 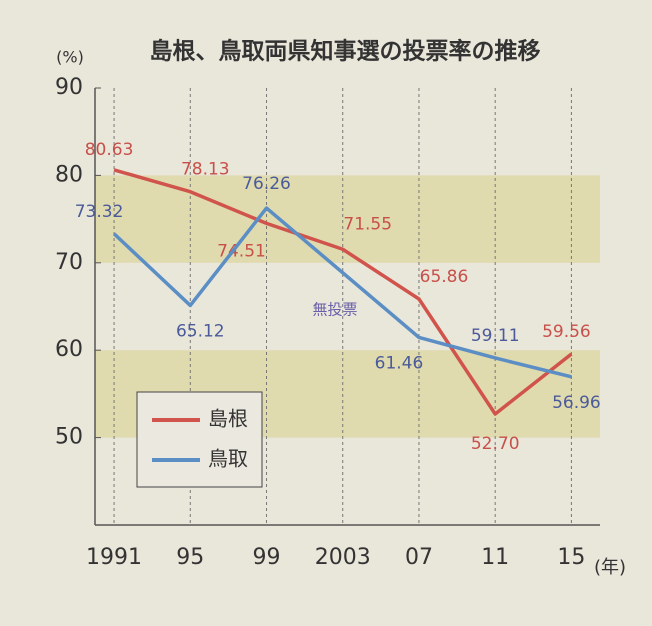 I want to click on x-unit: (年), so click(x=610, y=567).